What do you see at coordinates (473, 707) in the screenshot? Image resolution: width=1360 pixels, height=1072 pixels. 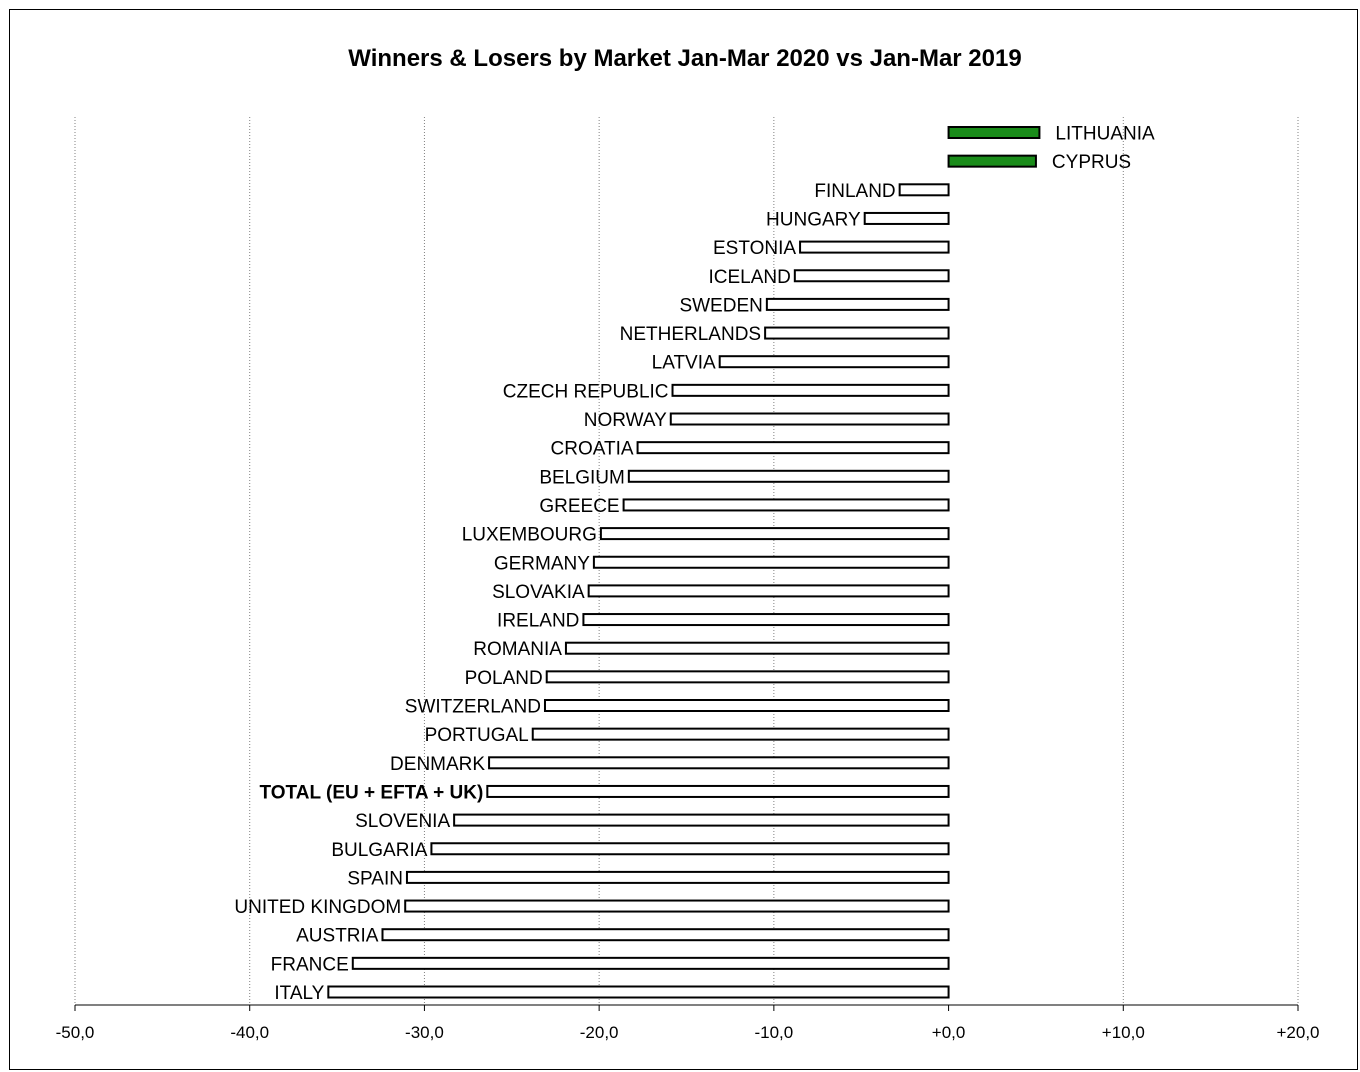 I see `bar-label: SWITZERLAND` at bounding box center [473, 707].